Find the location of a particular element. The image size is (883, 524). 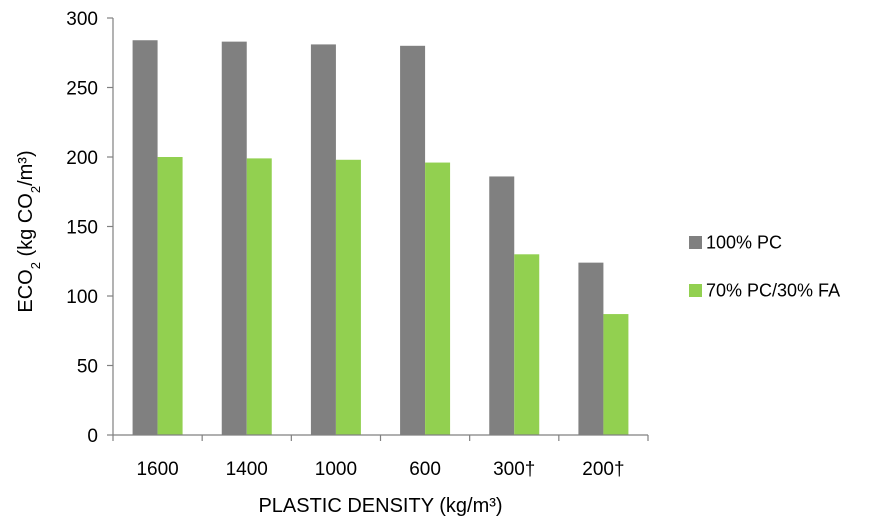

y-axis-title-part-0: ECO is located at coordinates (26, 290).